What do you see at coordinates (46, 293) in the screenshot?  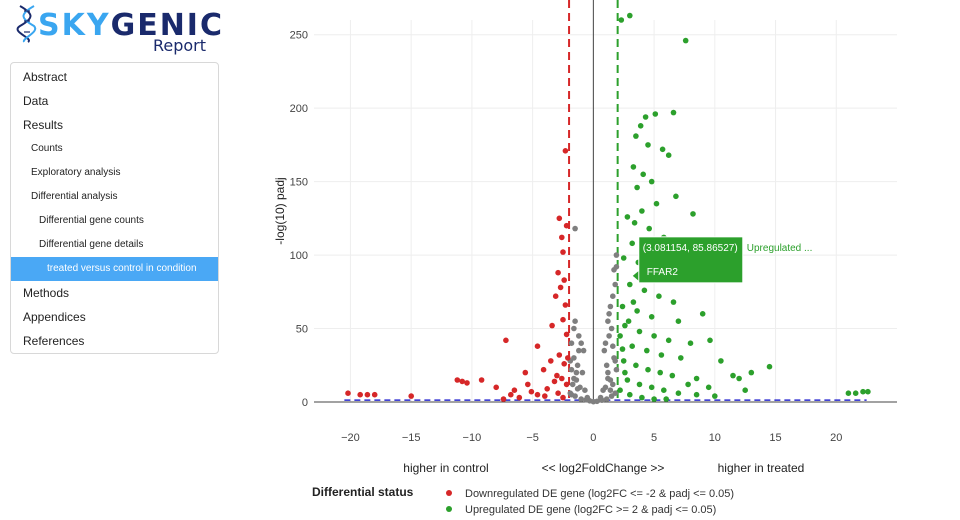 I see `toc-item-methods: Methods` at bounding box center [46, 293].